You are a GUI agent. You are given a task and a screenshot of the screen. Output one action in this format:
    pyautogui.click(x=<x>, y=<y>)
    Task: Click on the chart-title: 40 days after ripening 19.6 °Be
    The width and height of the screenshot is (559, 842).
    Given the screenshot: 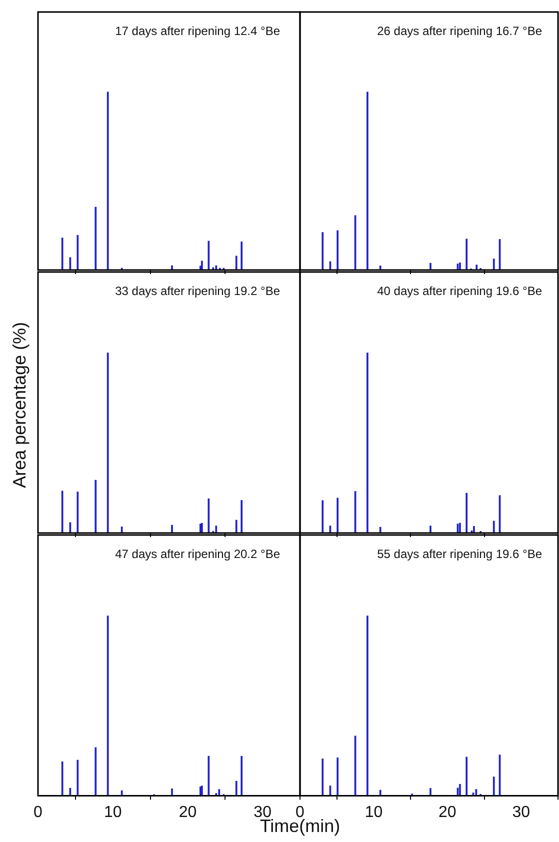 What is the action you would take?
    pyautogui.click(x=459, y=291)
    